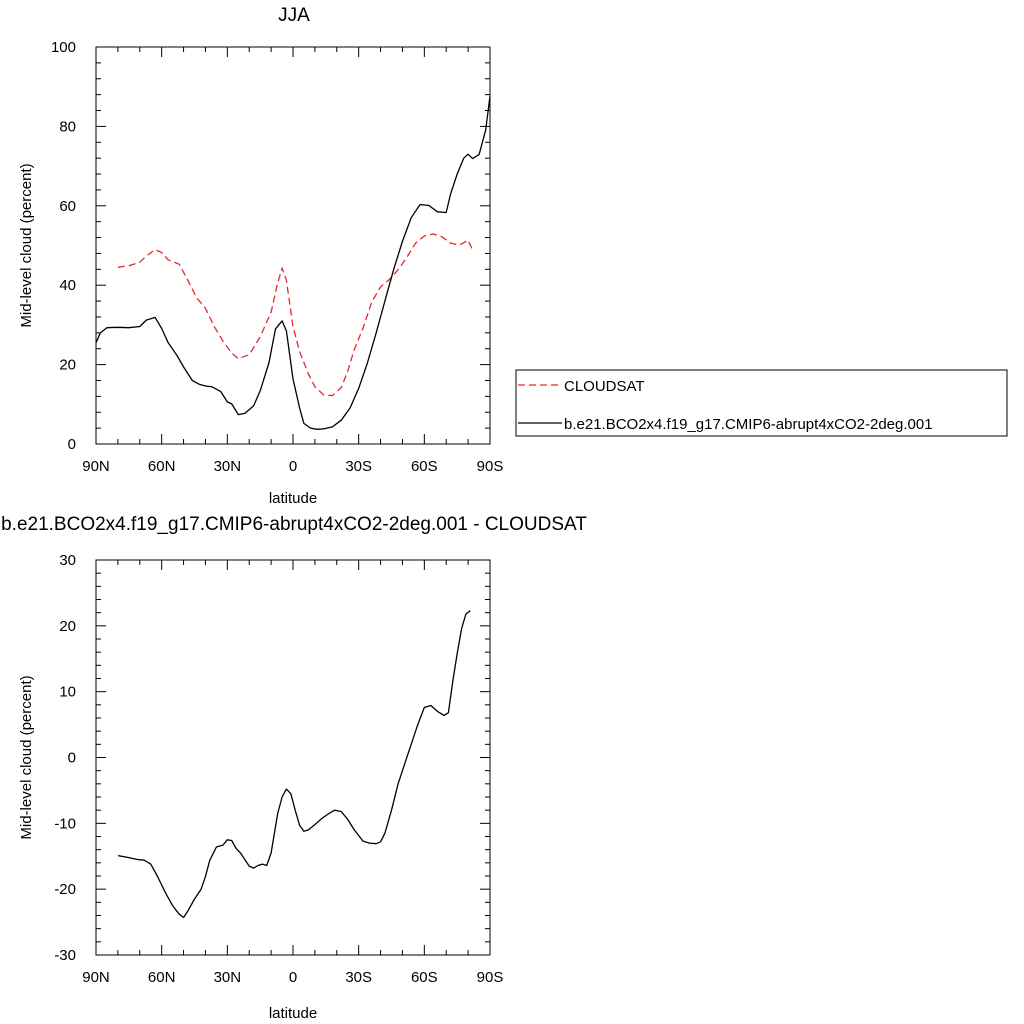 This screenshot has height=1024, width=1024. What do you see at coordinates (293, 498) in the screenshot?
I see `top-x-axis-label: latitude` at bounding box center [293, 498].